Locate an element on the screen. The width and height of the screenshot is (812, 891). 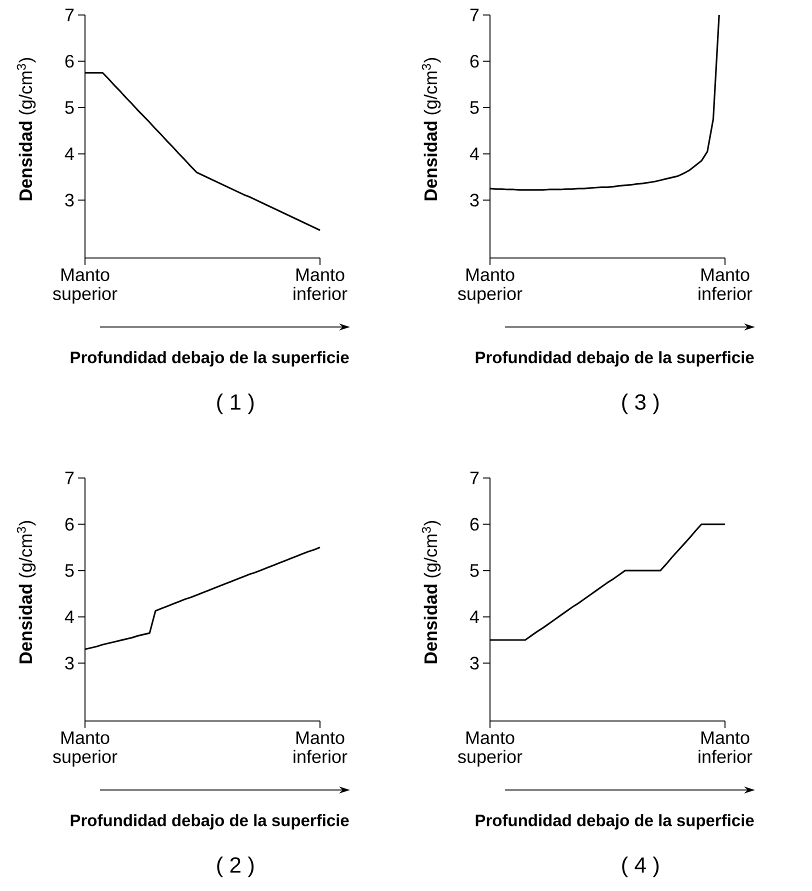
text: ( 3 ) is located at coordinates (640, 404).